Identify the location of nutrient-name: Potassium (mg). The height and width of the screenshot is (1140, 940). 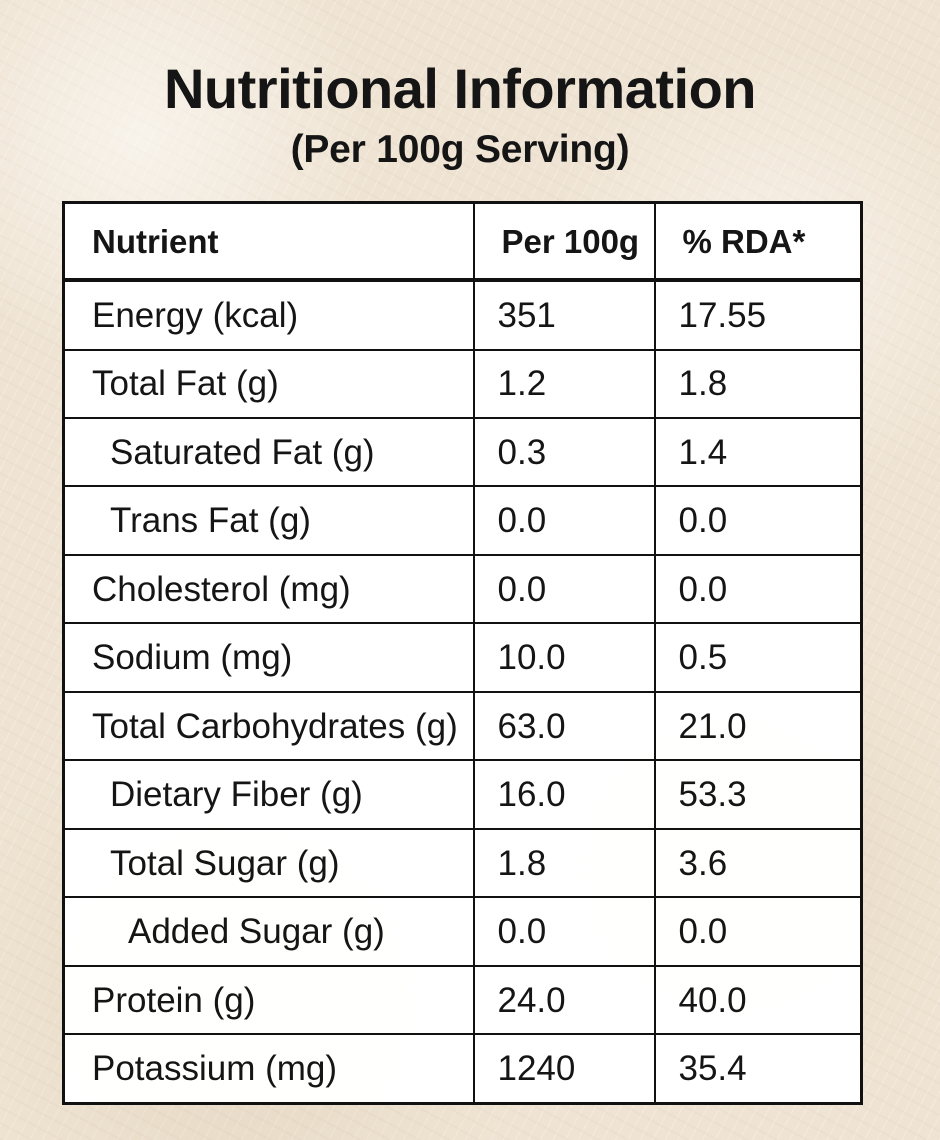
(268, 1069).